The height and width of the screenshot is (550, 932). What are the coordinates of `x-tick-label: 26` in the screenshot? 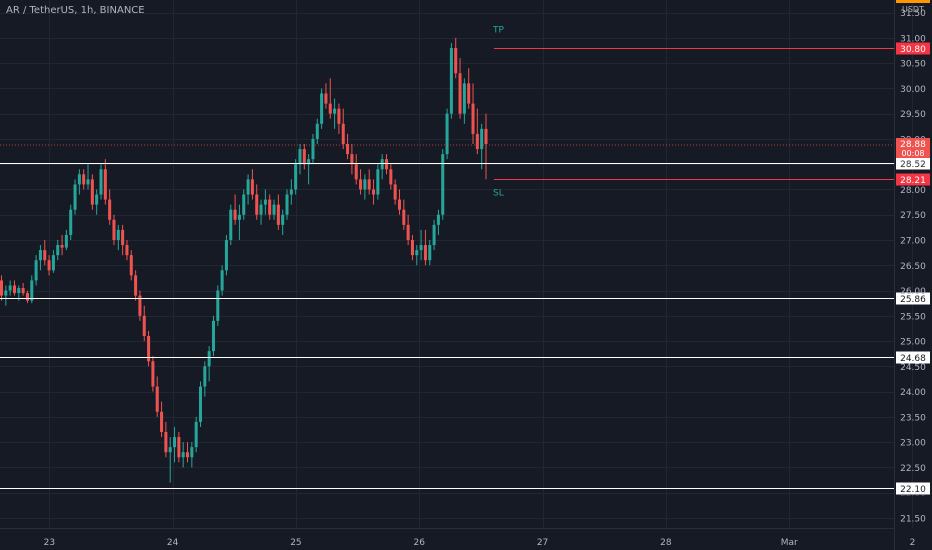 It's located at (420, 543).